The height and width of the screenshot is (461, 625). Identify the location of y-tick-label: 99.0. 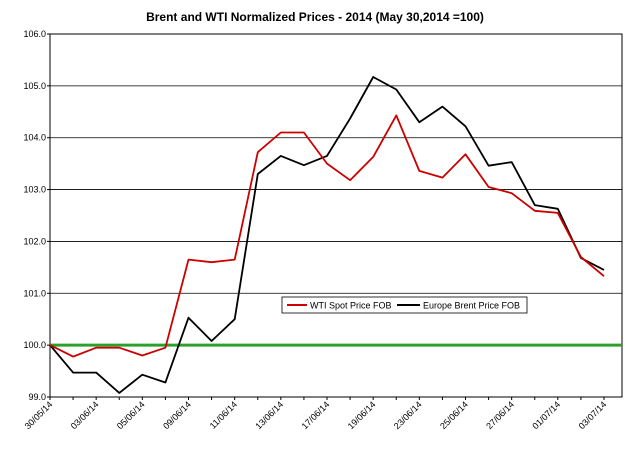
(37, 397).